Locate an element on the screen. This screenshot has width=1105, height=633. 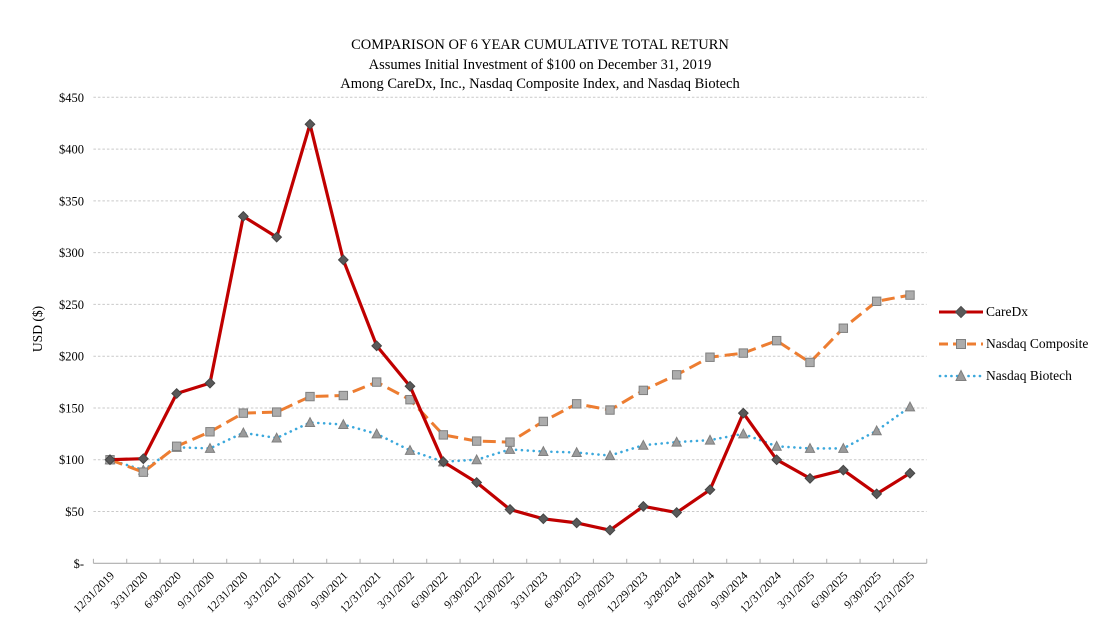
legend-label-caredx: CareDx is located at coordinates (1007, 311).